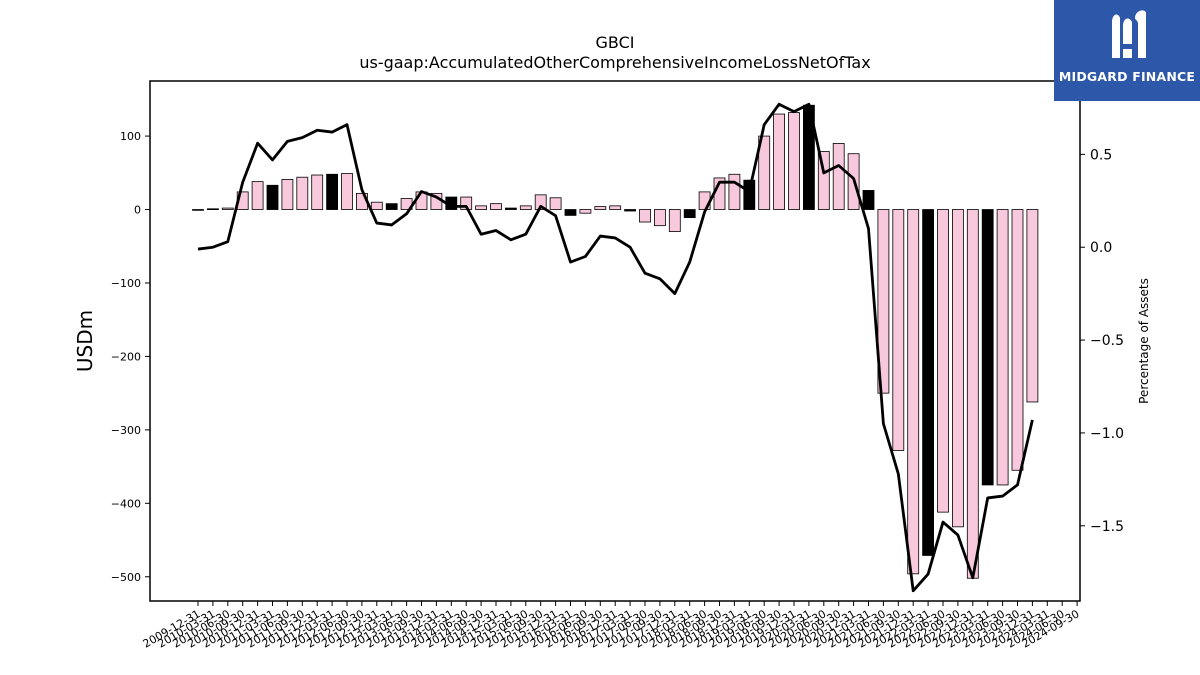 The height and width of the screenshot is (675, 1200). I want to click on y-tick-label: −400, so click(126, 503).